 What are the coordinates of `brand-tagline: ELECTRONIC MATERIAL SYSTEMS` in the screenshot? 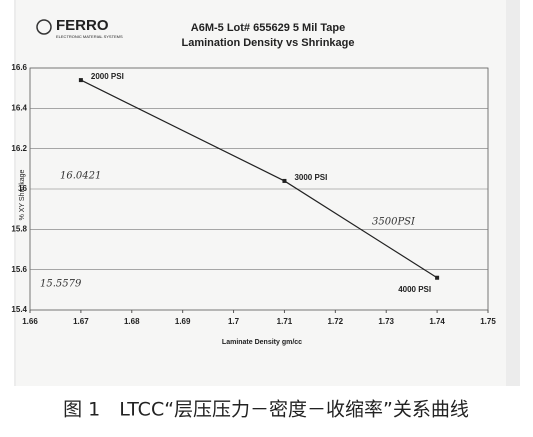 It's located at (89, 36).